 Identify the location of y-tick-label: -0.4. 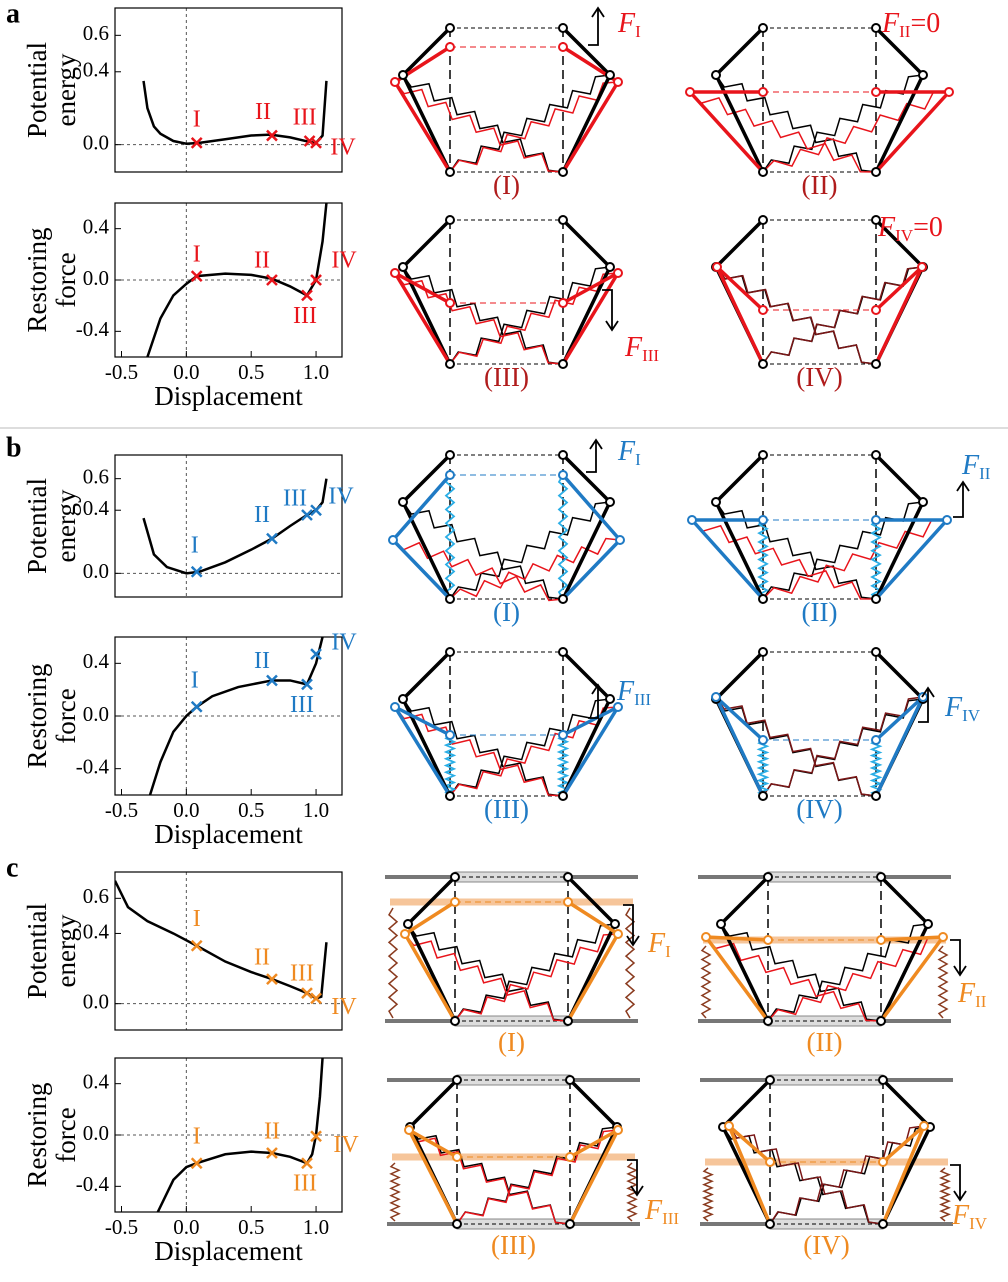
(93, 766).